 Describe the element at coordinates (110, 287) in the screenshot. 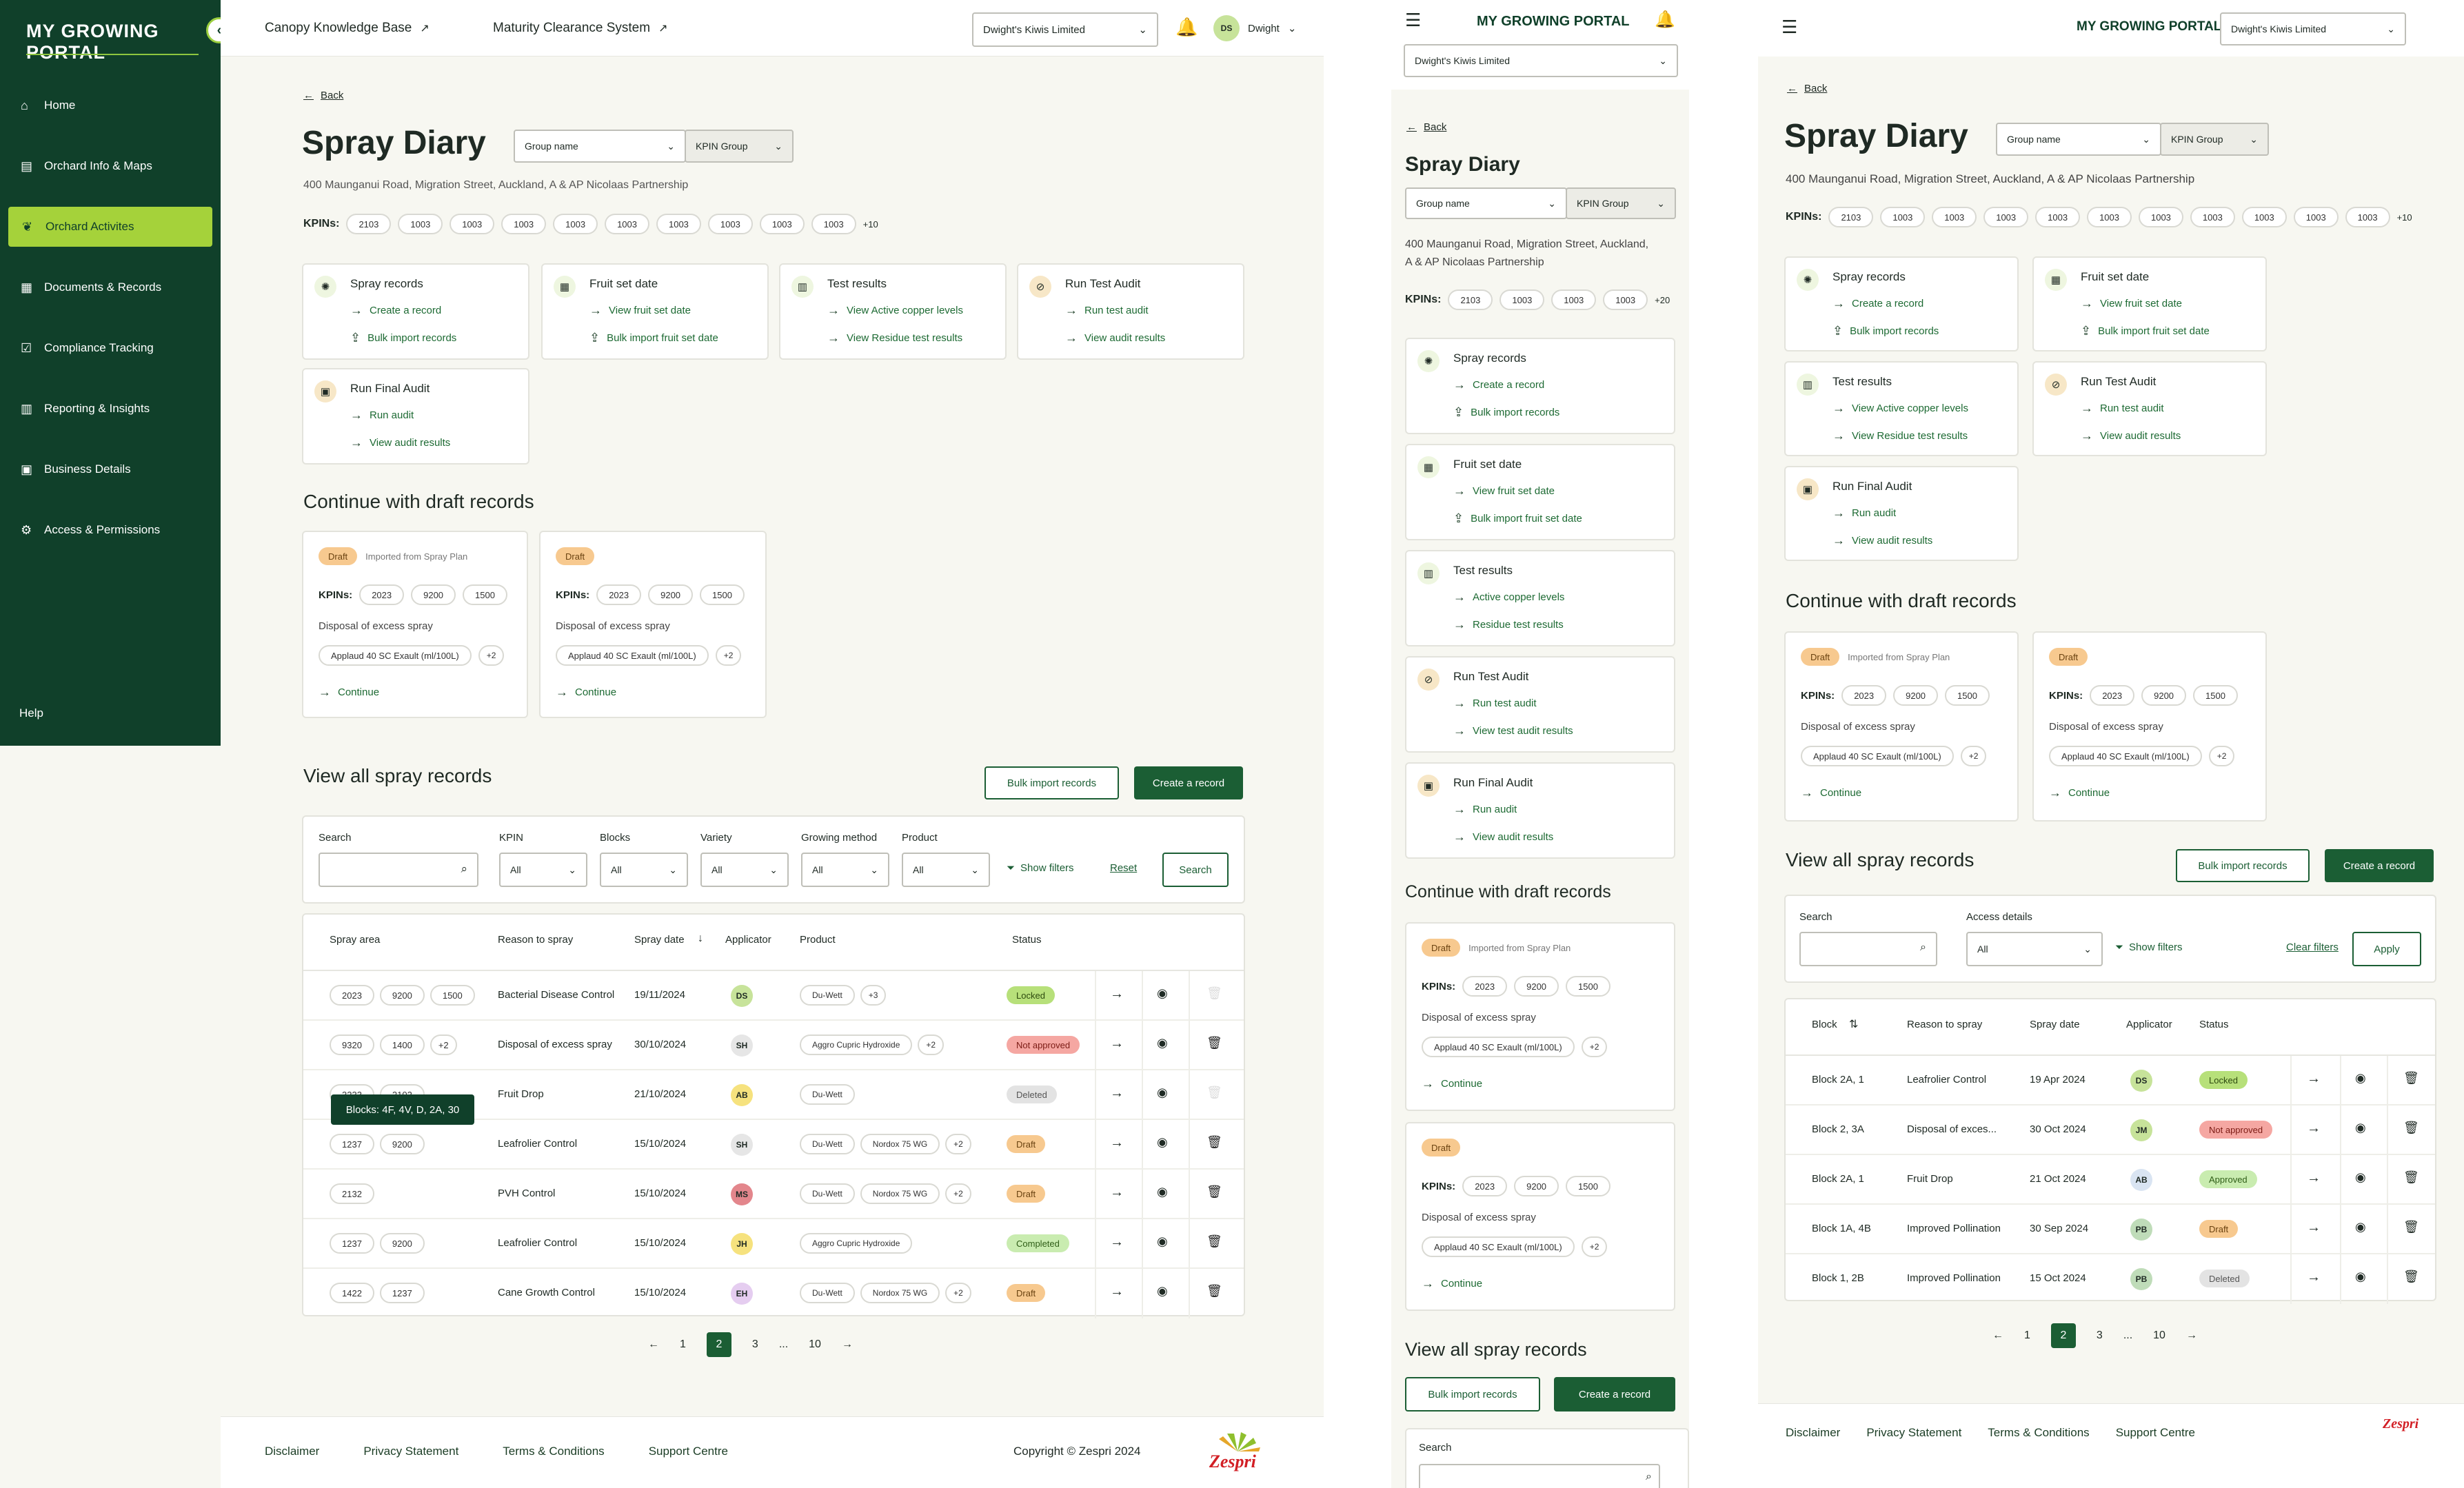

I see `sidebar-item-documents-records: ▦ Documents & Records` at that location.